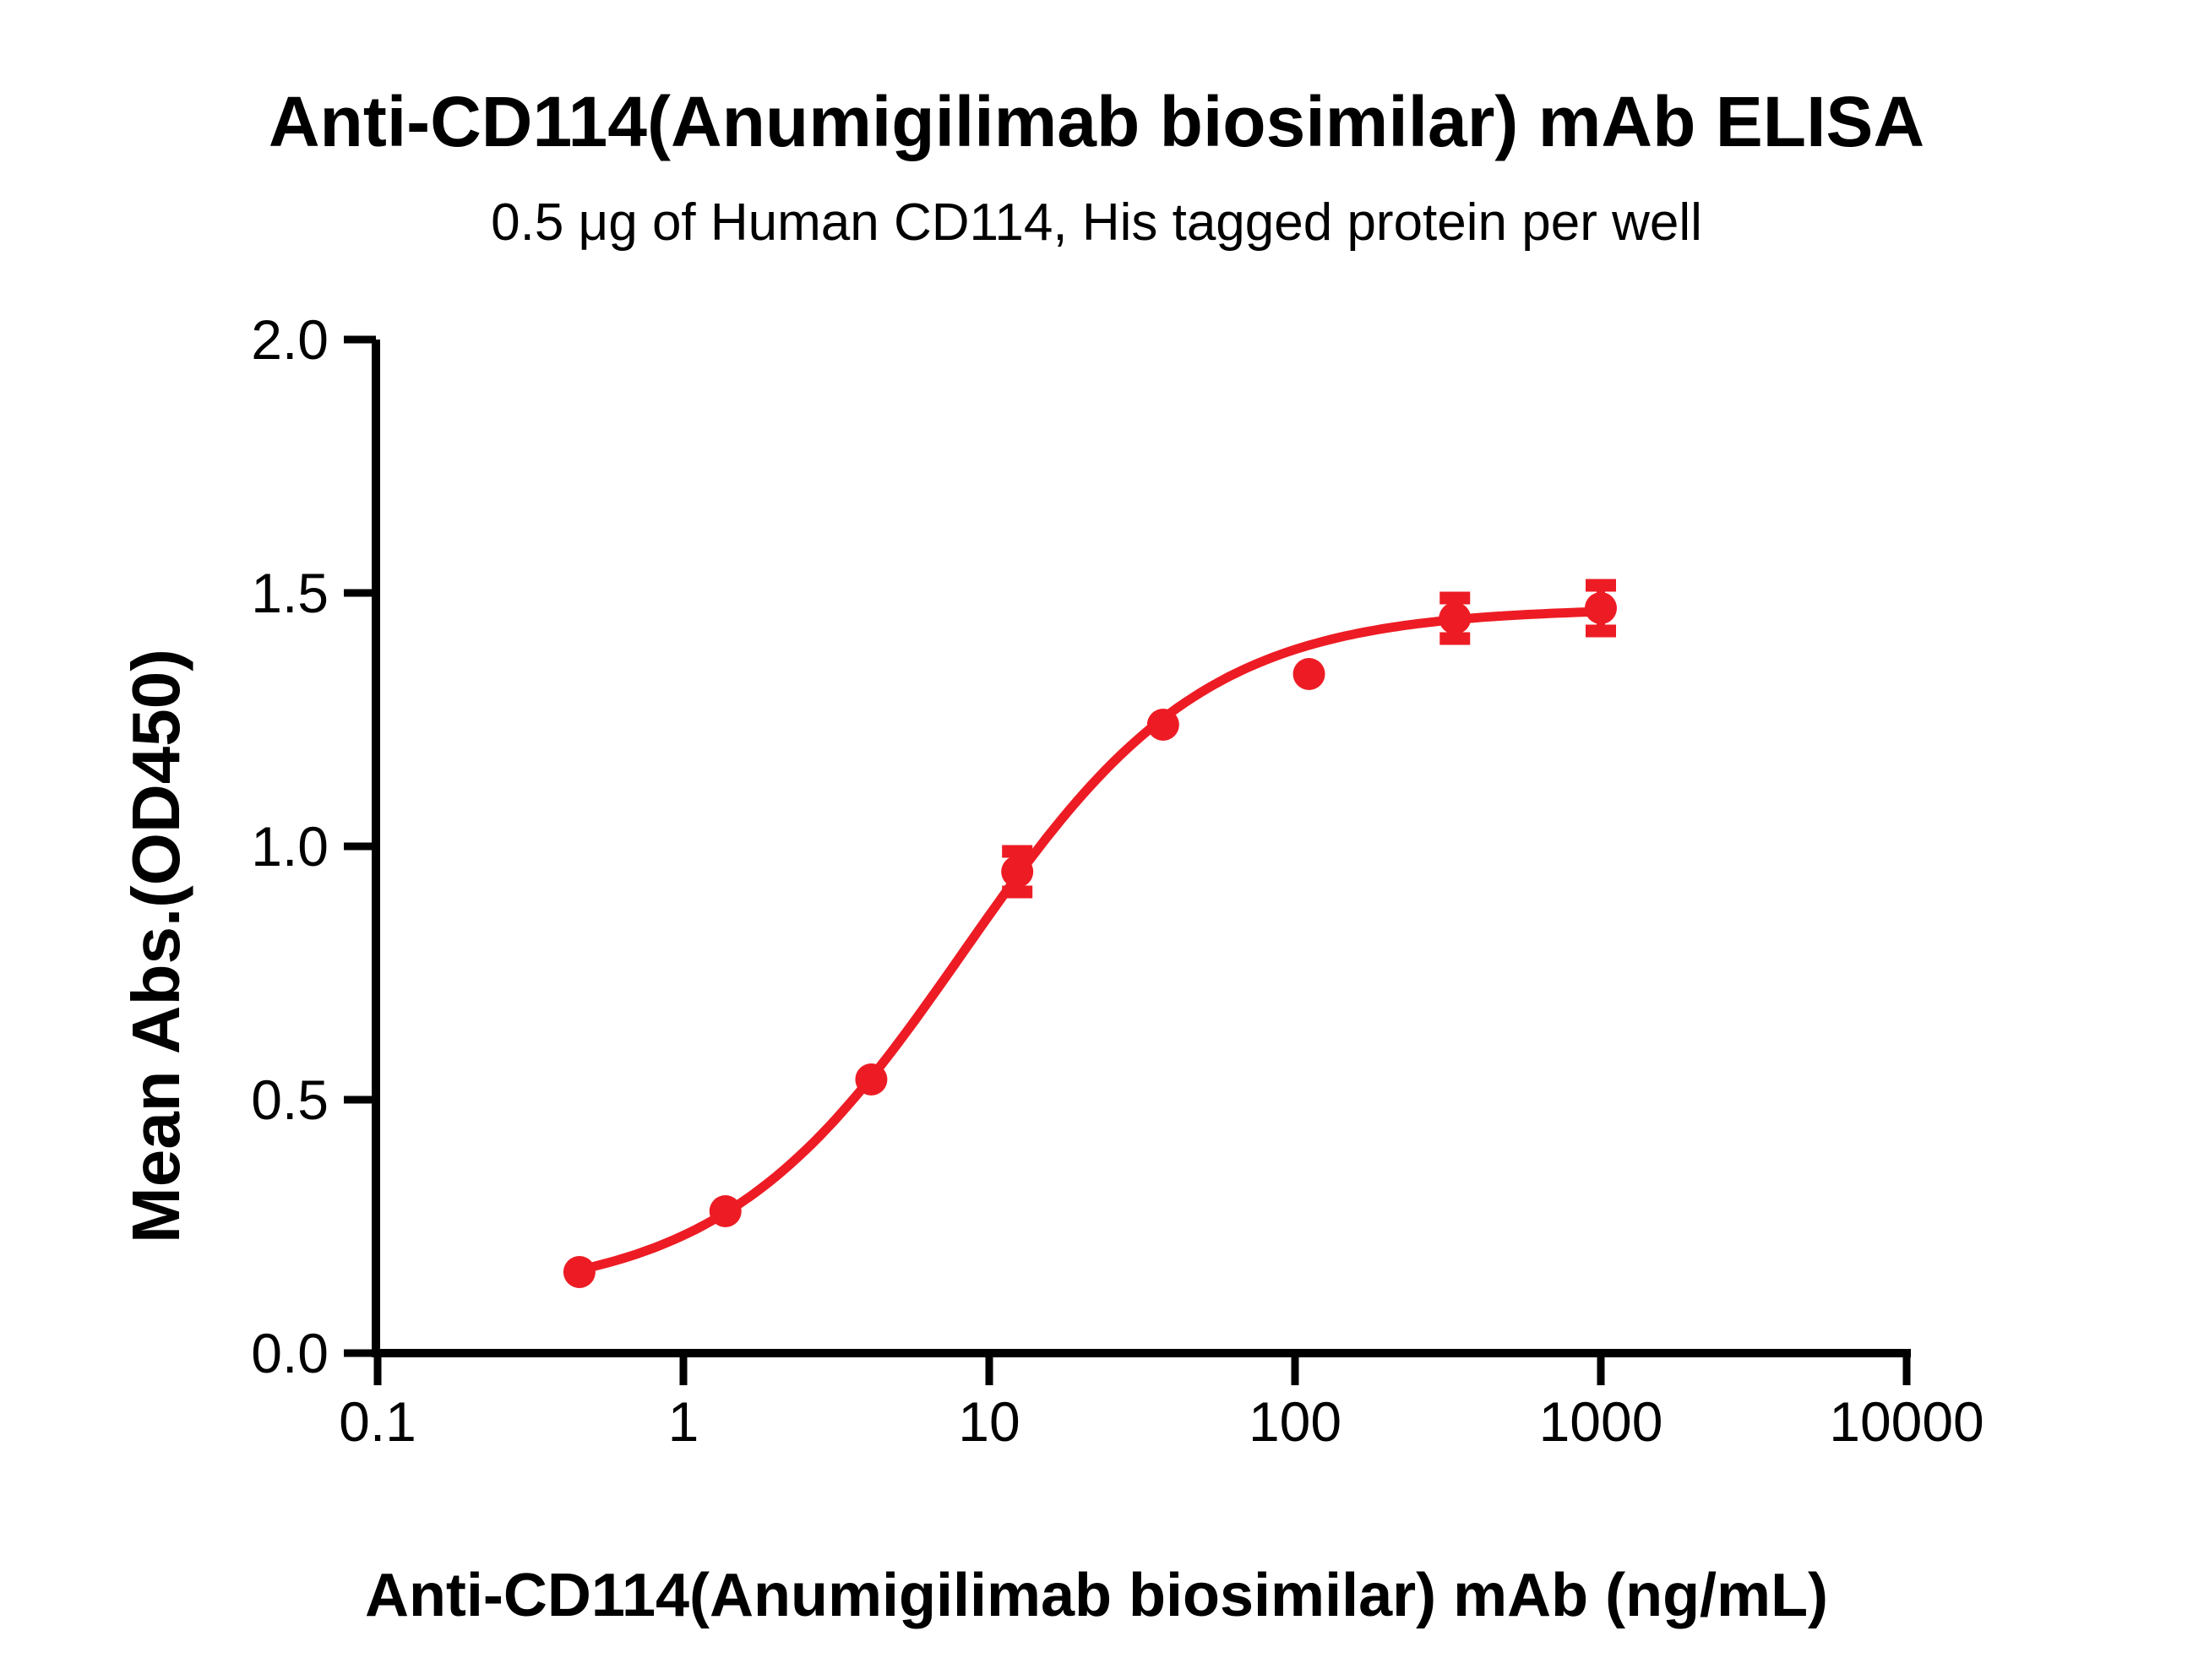 The image size is (2193, 1680). Describe the element at coordinates (989, 1421) in the screenshot. I see `x-tick-label: 10` at that location.